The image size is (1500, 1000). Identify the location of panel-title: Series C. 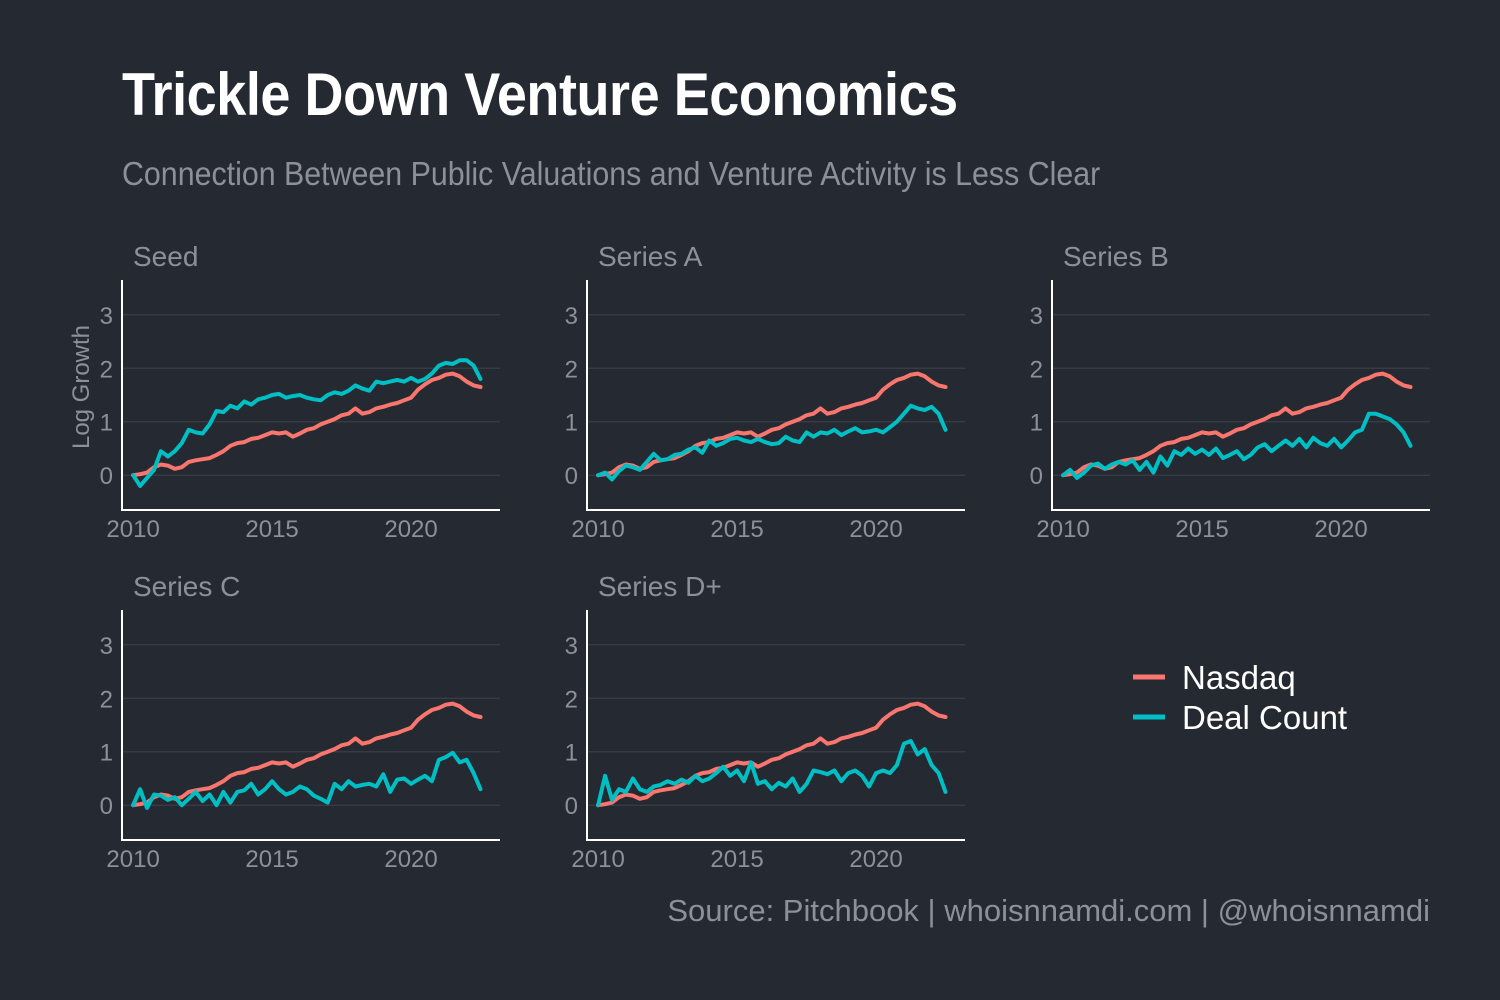
(186, 586).